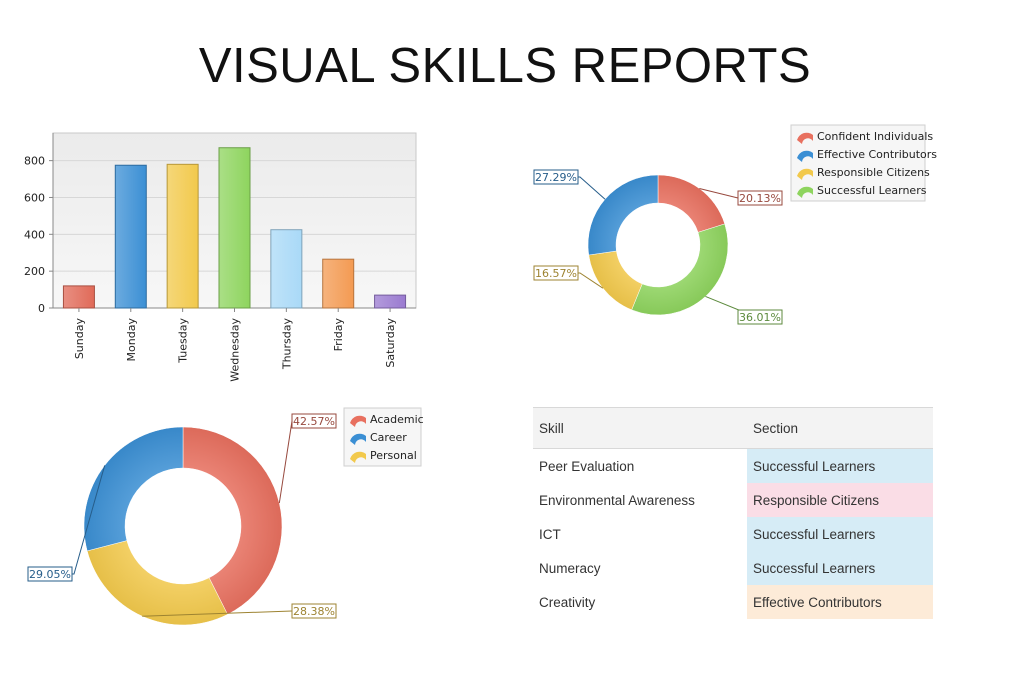 This screenshot has height=683, width=1024. Describe the element at coordinates (286, 344) in the screenshot. I see `x-tick-label: Thursday` at that location.